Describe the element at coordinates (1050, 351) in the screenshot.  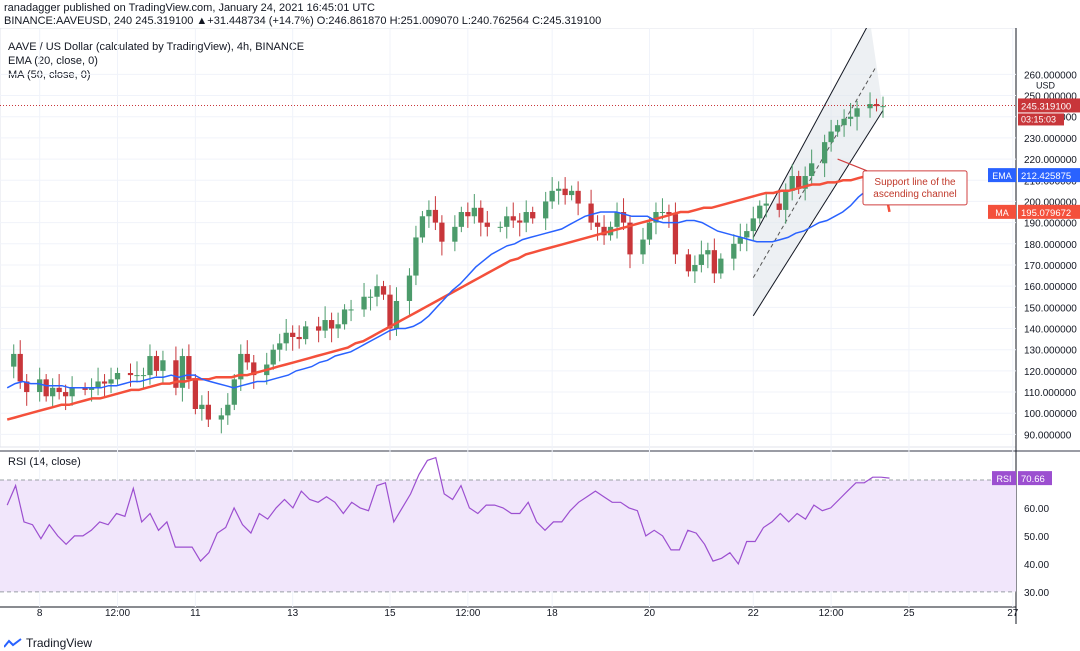
I see `price-tick-label: 130.000000` at that location.